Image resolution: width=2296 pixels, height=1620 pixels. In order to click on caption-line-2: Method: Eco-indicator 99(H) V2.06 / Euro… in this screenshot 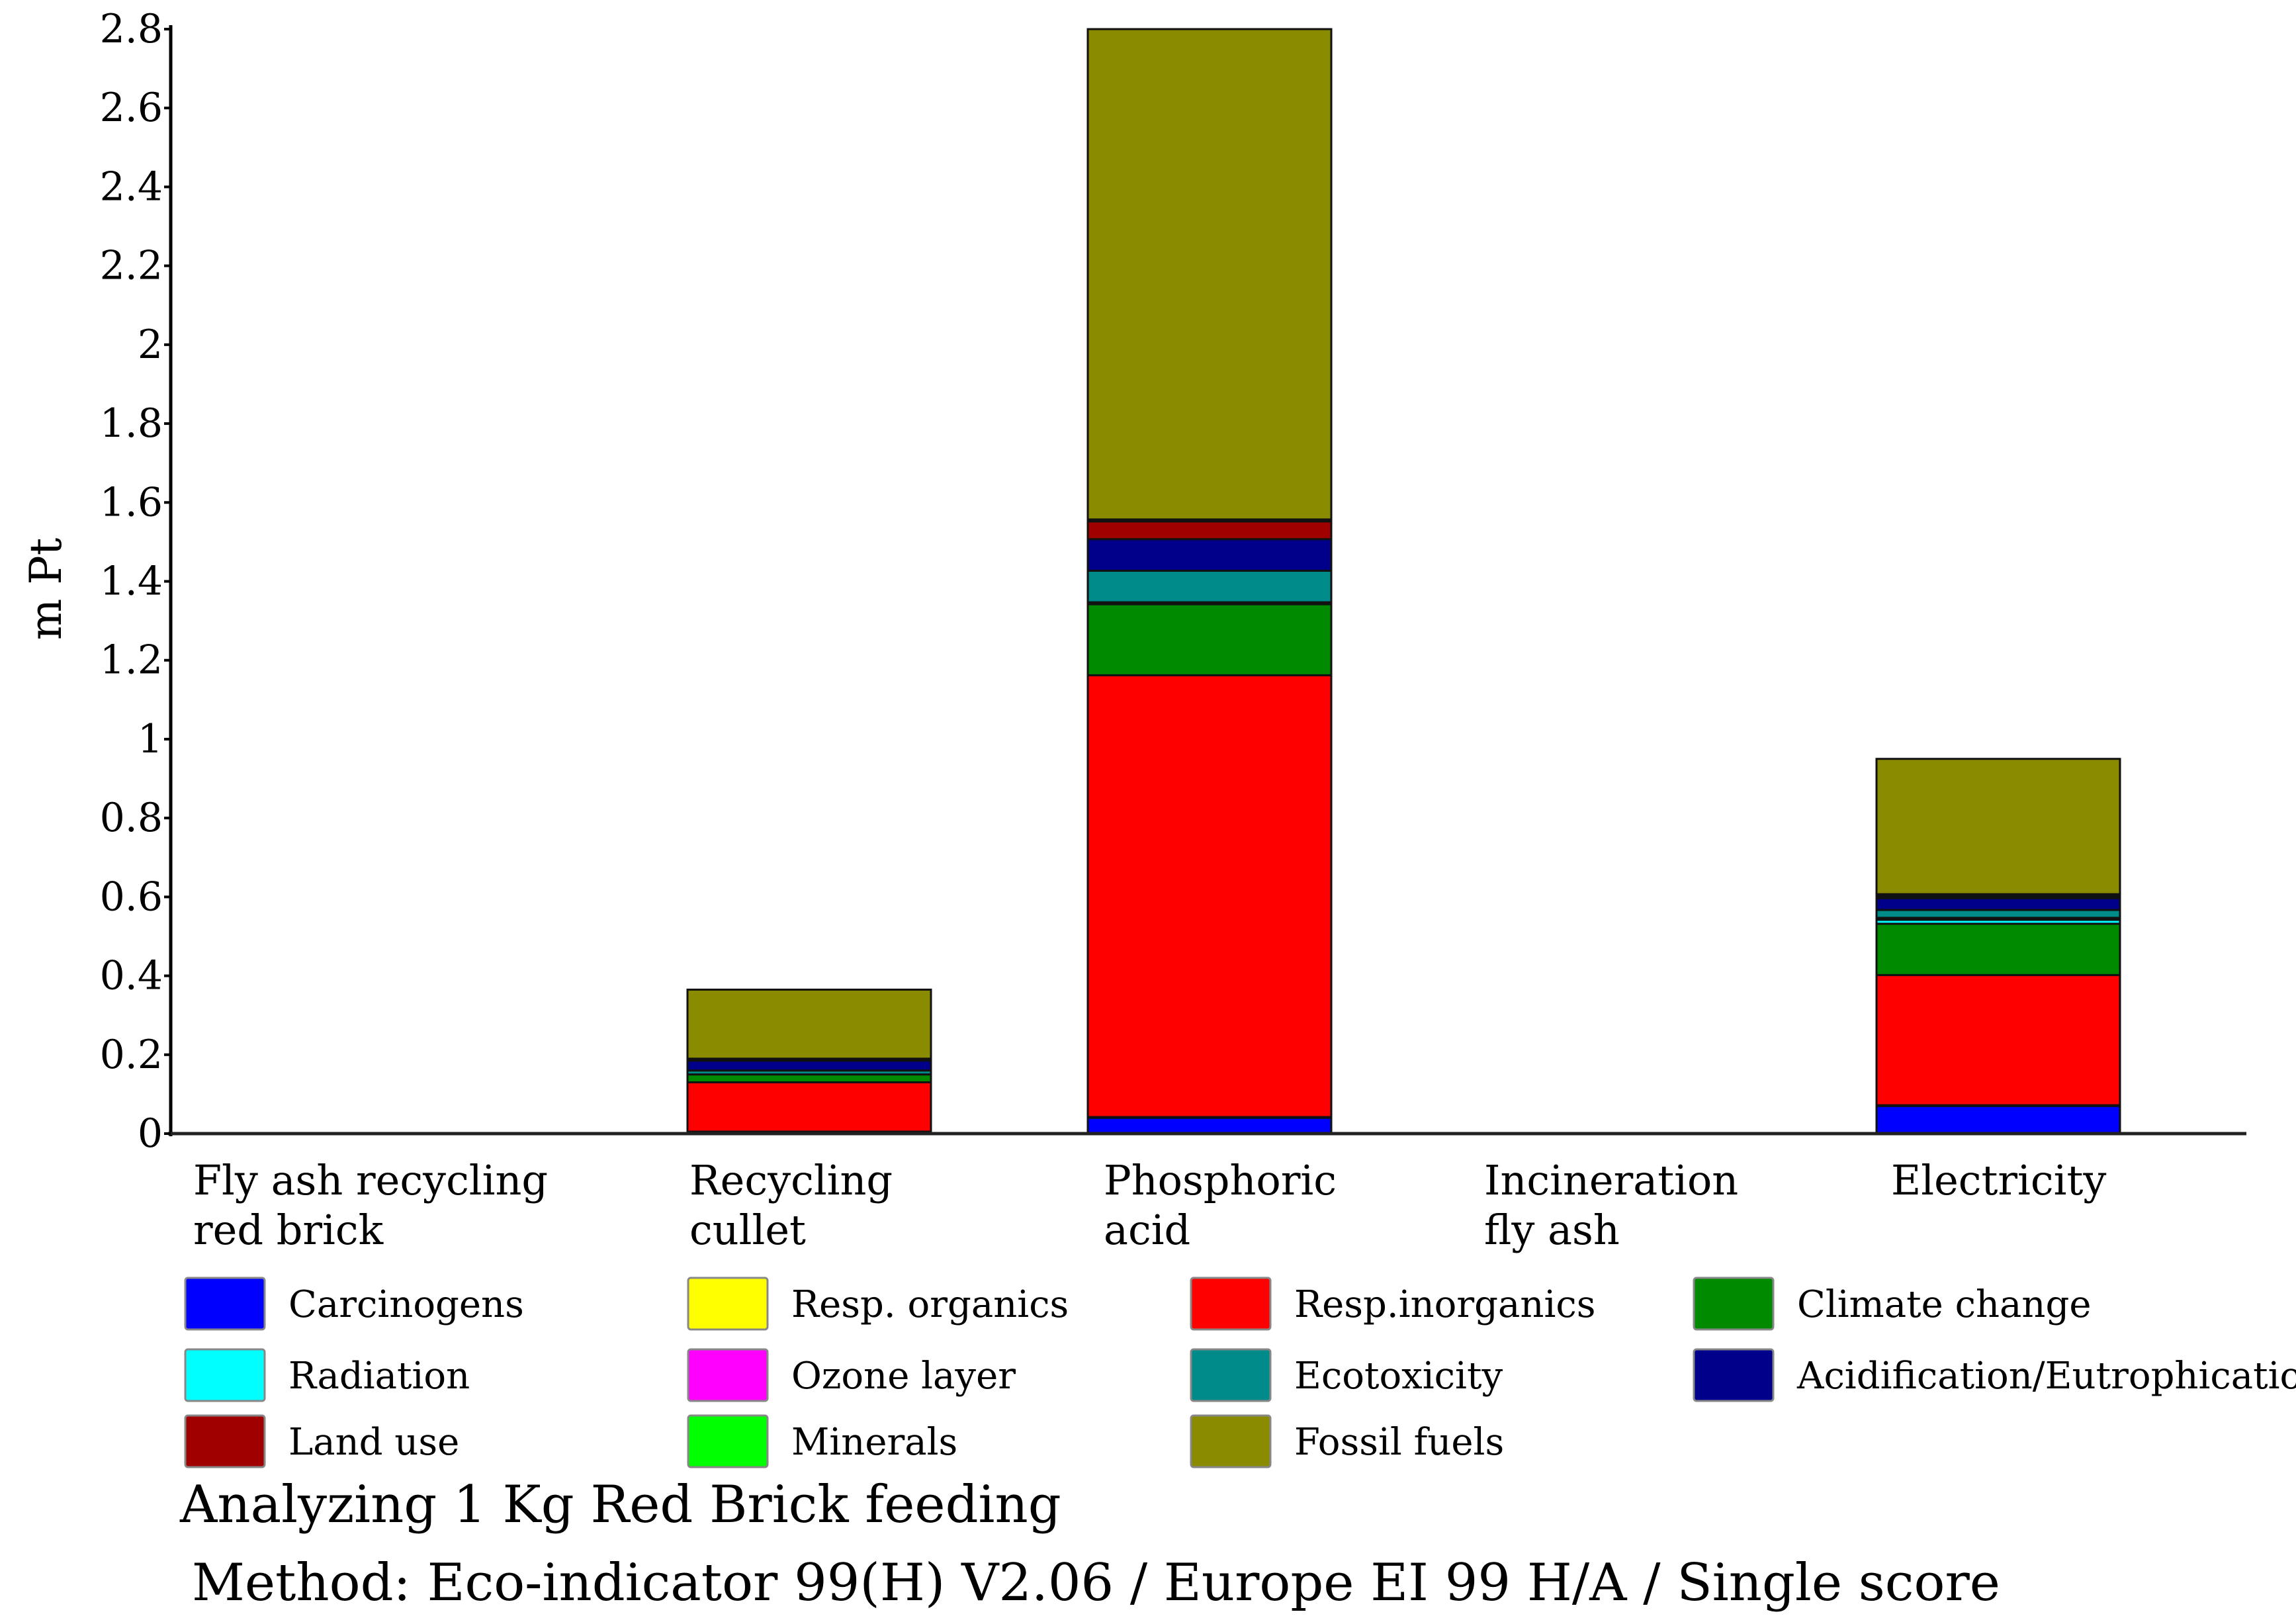, I will do `click(1096, 1583)`.